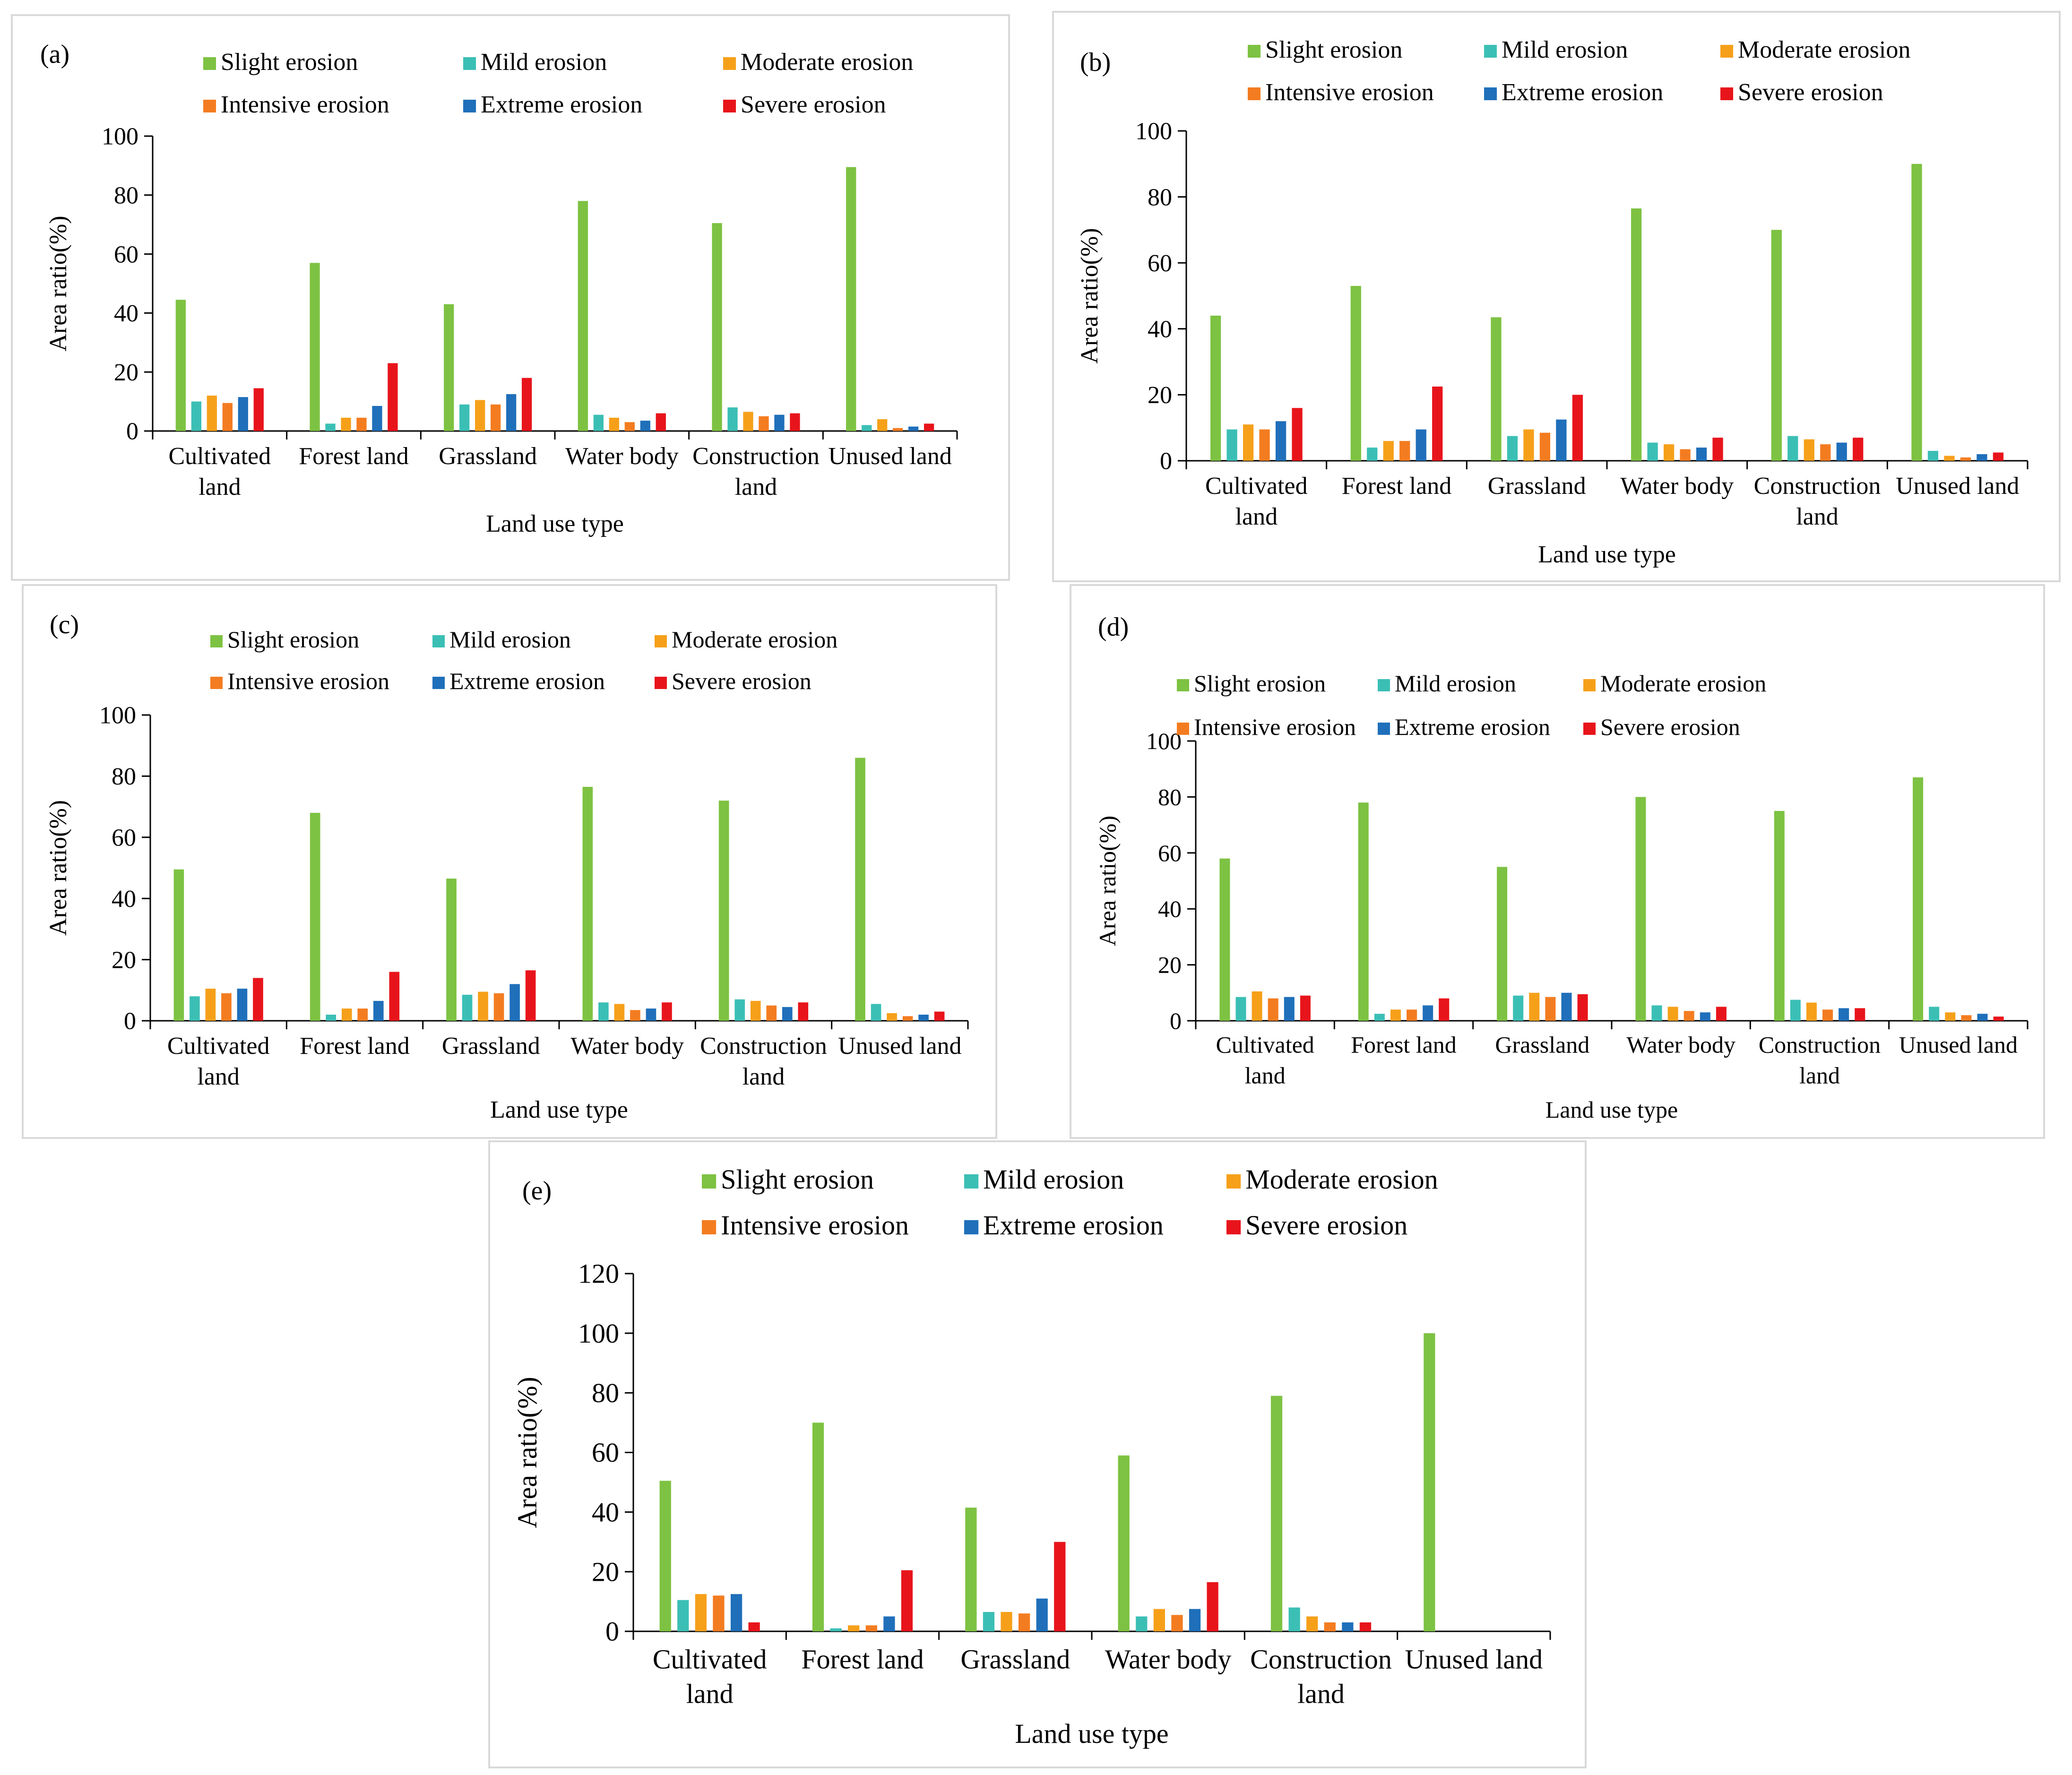  Describe the element at coordinates (293, 639) in the screenshot. I see `legend-label: Slight erosion` at that location.